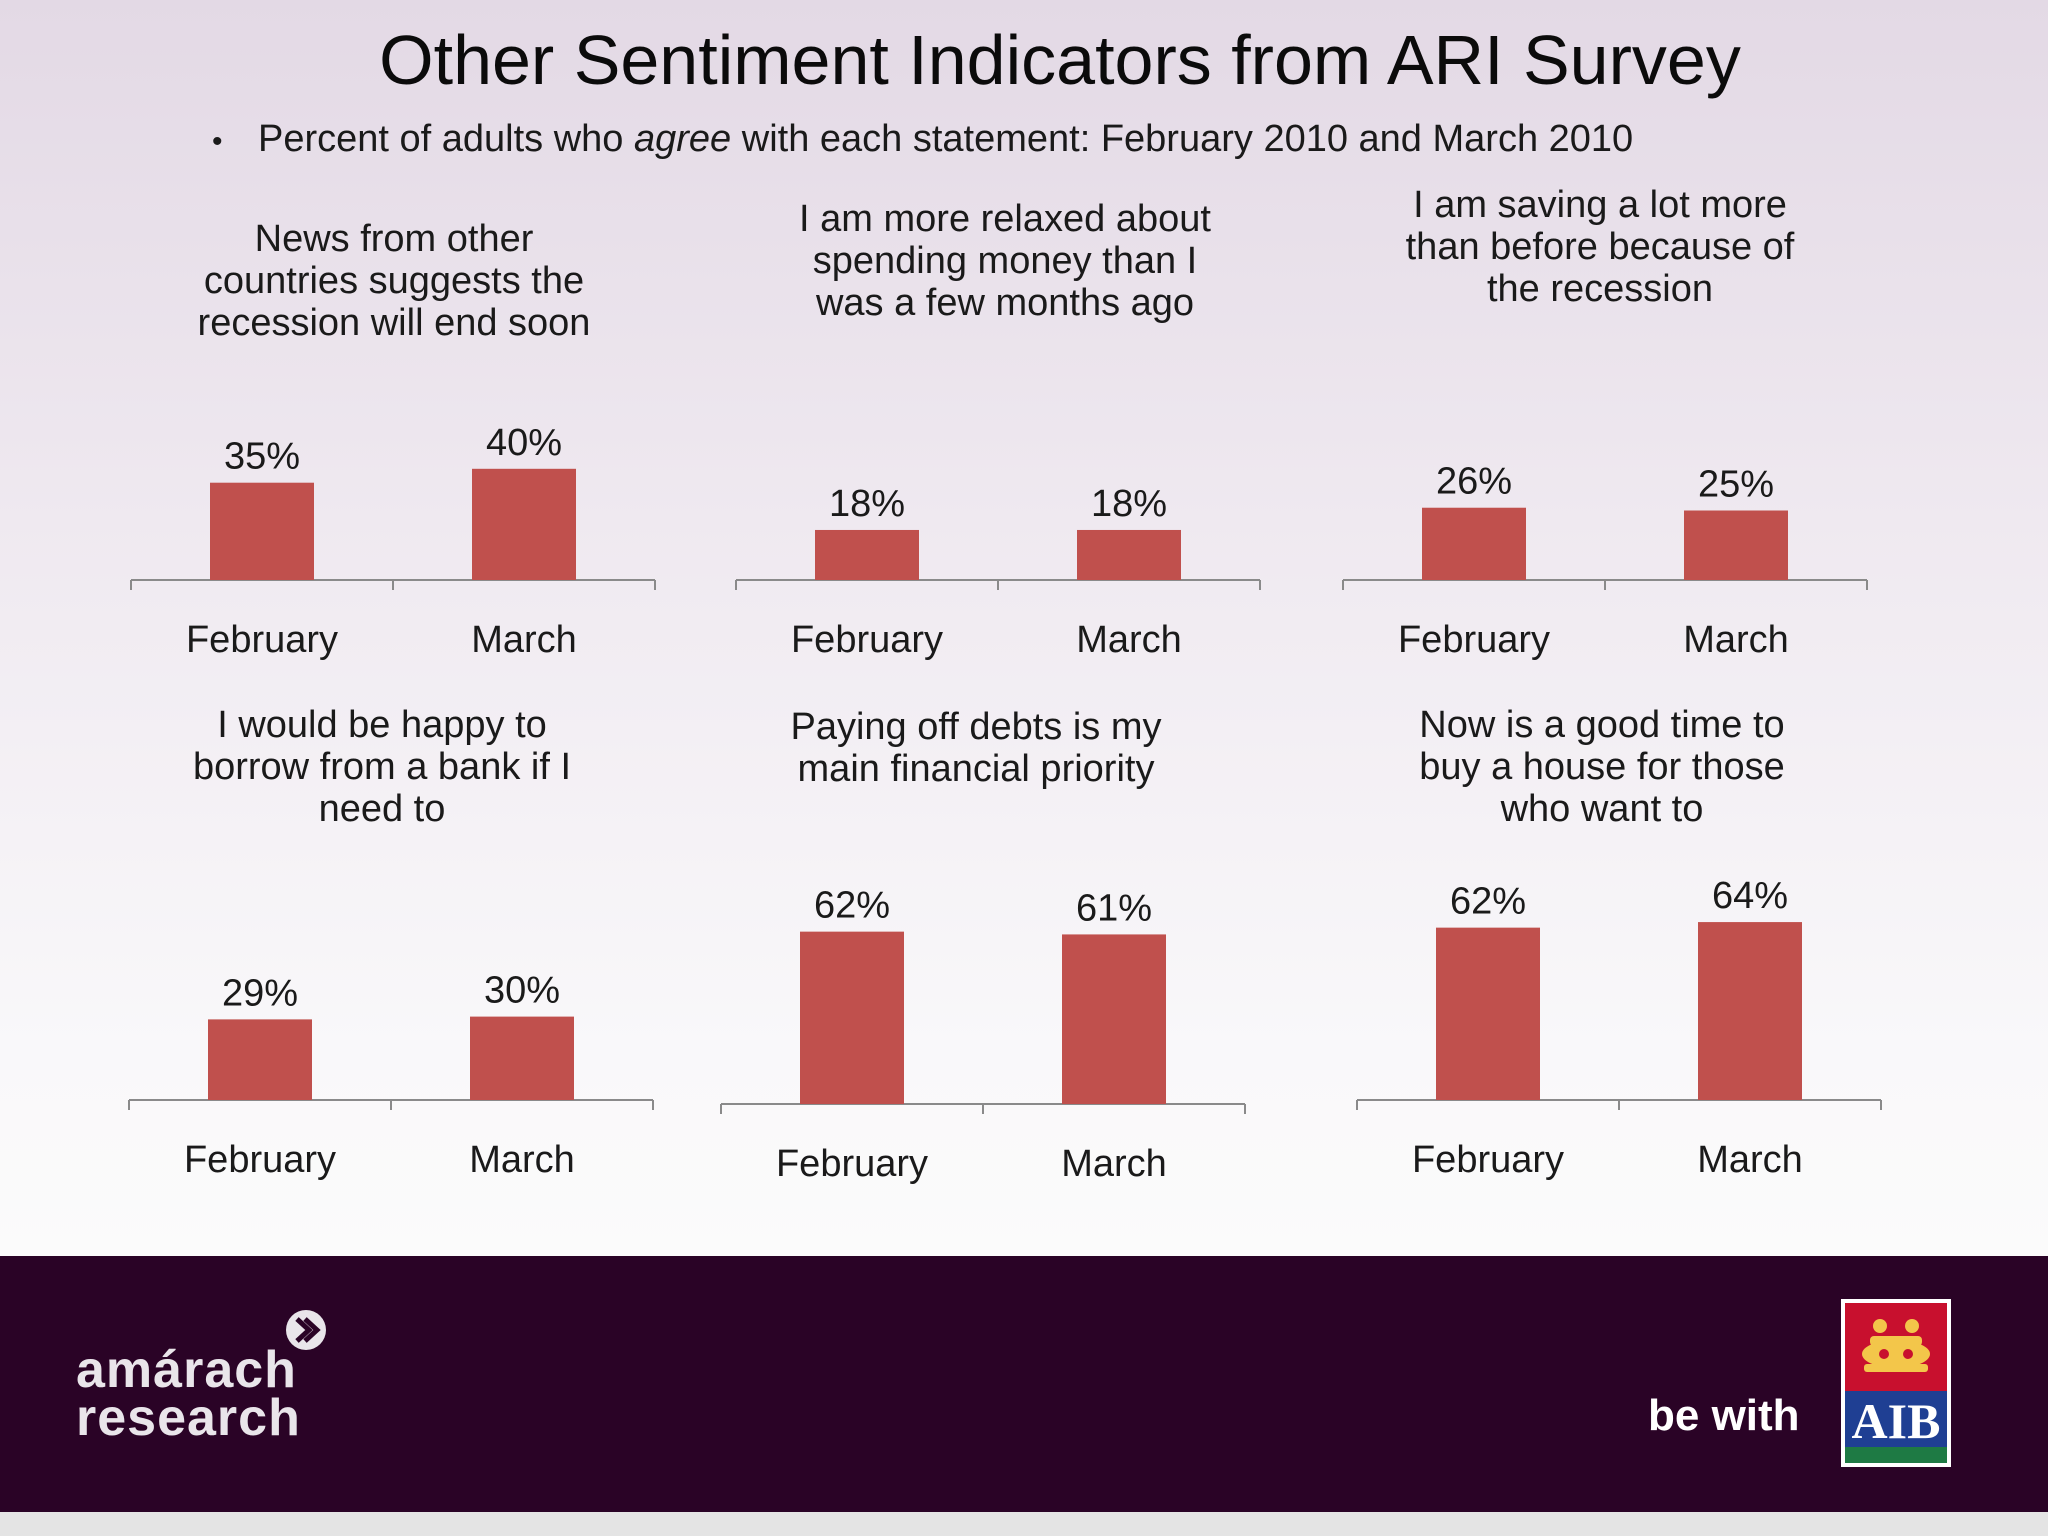 This screenshot has width=2048, height=1536. I want to click on chart-title-line: countries suggests the, so click(394, 281).